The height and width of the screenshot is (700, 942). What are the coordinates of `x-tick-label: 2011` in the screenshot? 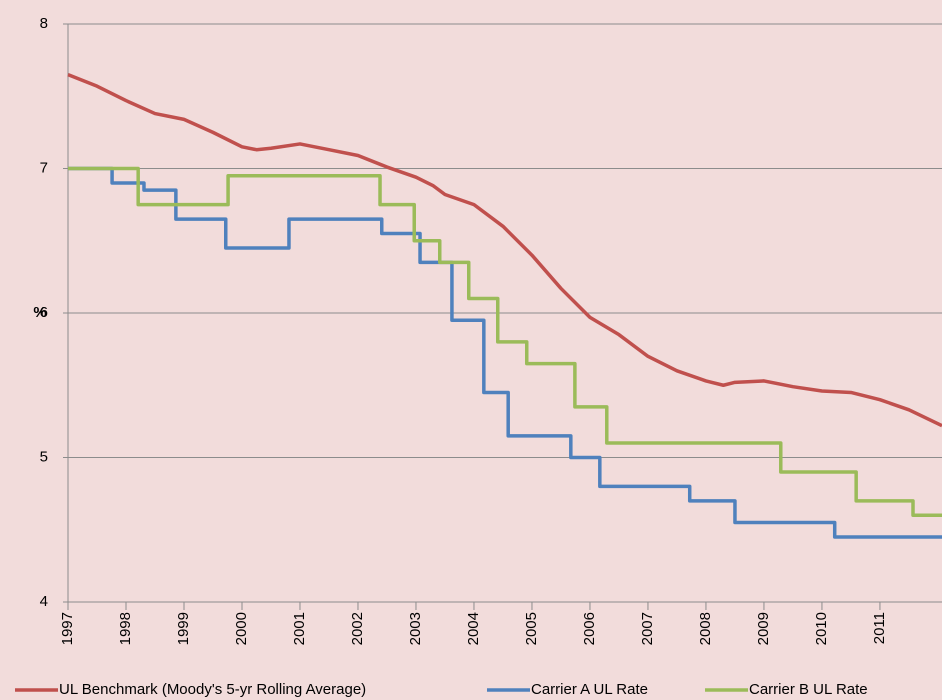 It's located at (879, 628).